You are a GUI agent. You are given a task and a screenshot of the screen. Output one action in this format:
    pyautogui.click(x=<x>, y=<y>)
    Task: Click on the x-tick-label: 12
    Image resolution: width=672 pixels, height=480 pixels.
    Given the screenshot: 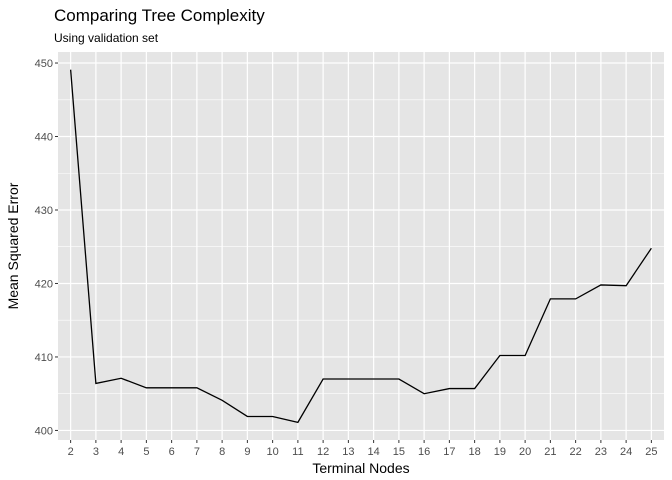 What is the action you would take?
    pyautogui.click(x=323, y=452)
    